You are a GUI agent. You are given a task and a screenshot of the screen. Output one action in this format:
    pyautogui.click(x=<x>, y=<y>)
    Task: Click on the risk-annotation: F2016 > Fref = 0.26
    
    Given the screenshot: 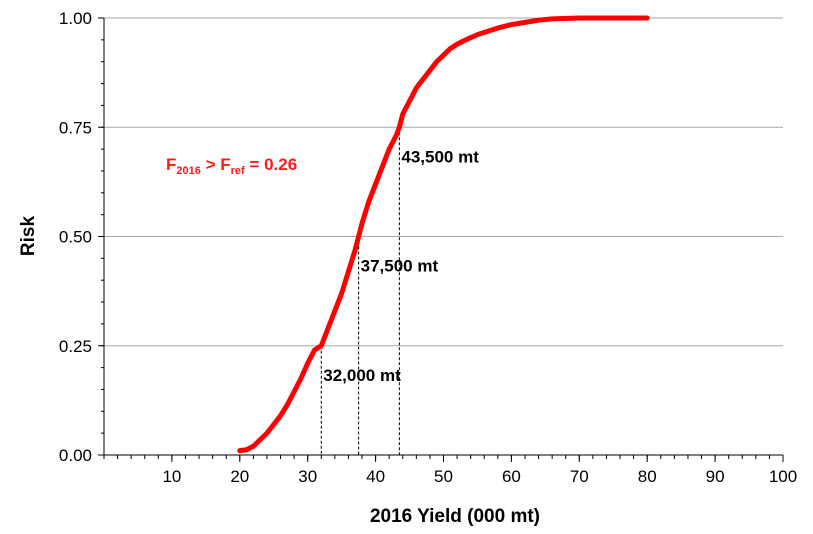 What is the action you would take?
    pyautogui.click(x=231, y=166)
    